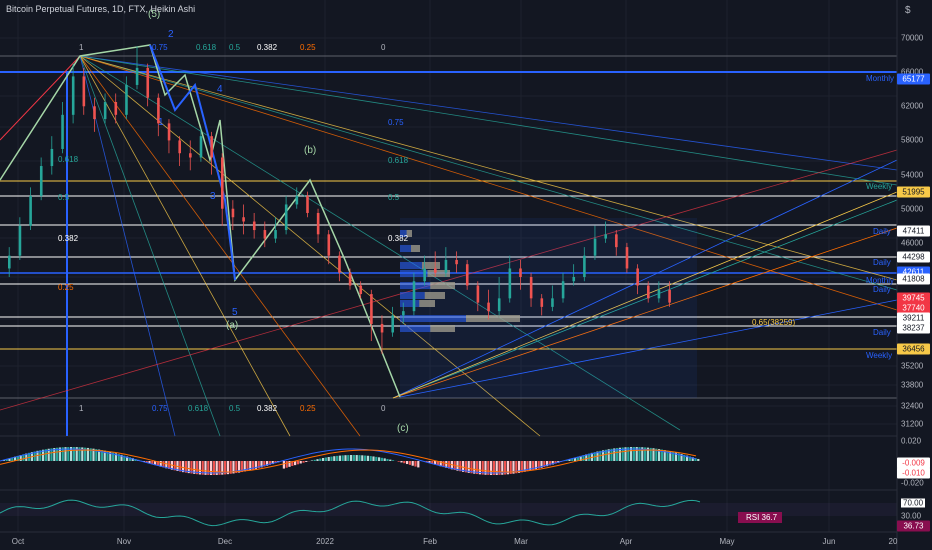 This screenshot has width=932, height=550. I want to click on wave-label: 5, so click(235, 312).